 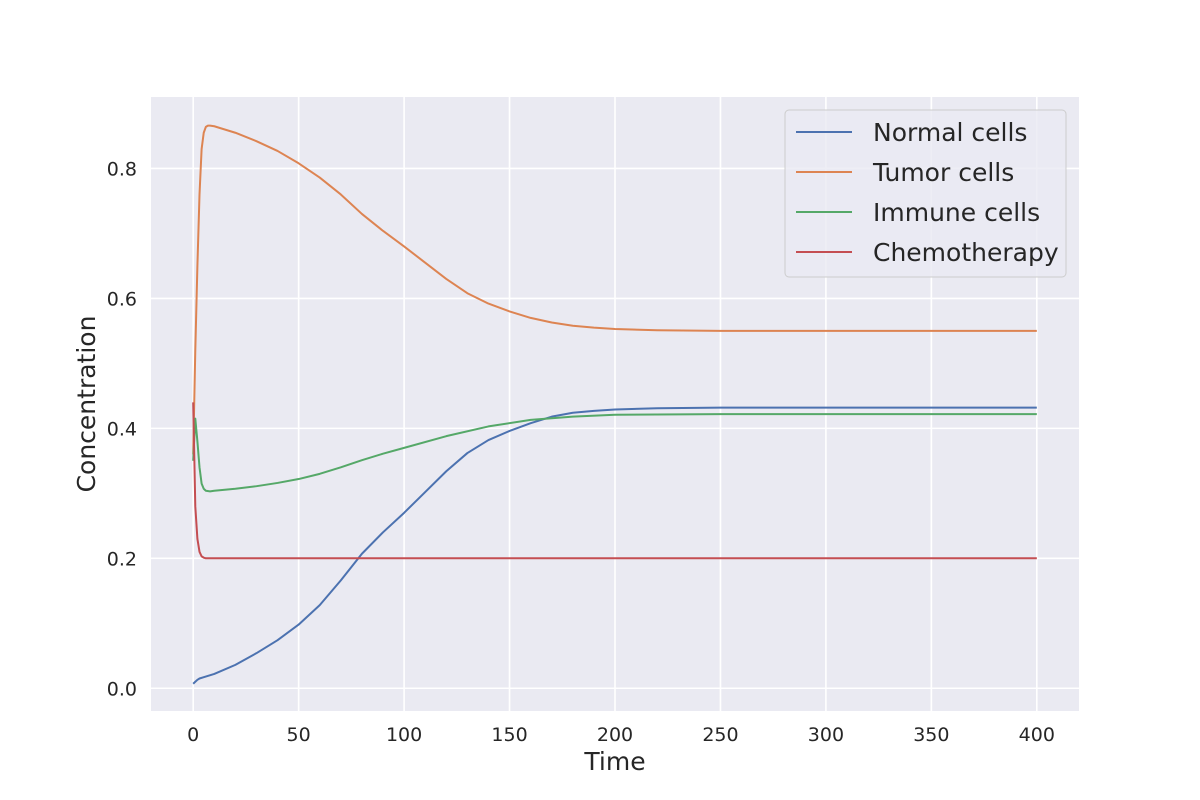 What do you see at coordinates (966, 252) in the screenshot?
I see `legend-label: Chemotherapy` at bounding box center [966, 252].